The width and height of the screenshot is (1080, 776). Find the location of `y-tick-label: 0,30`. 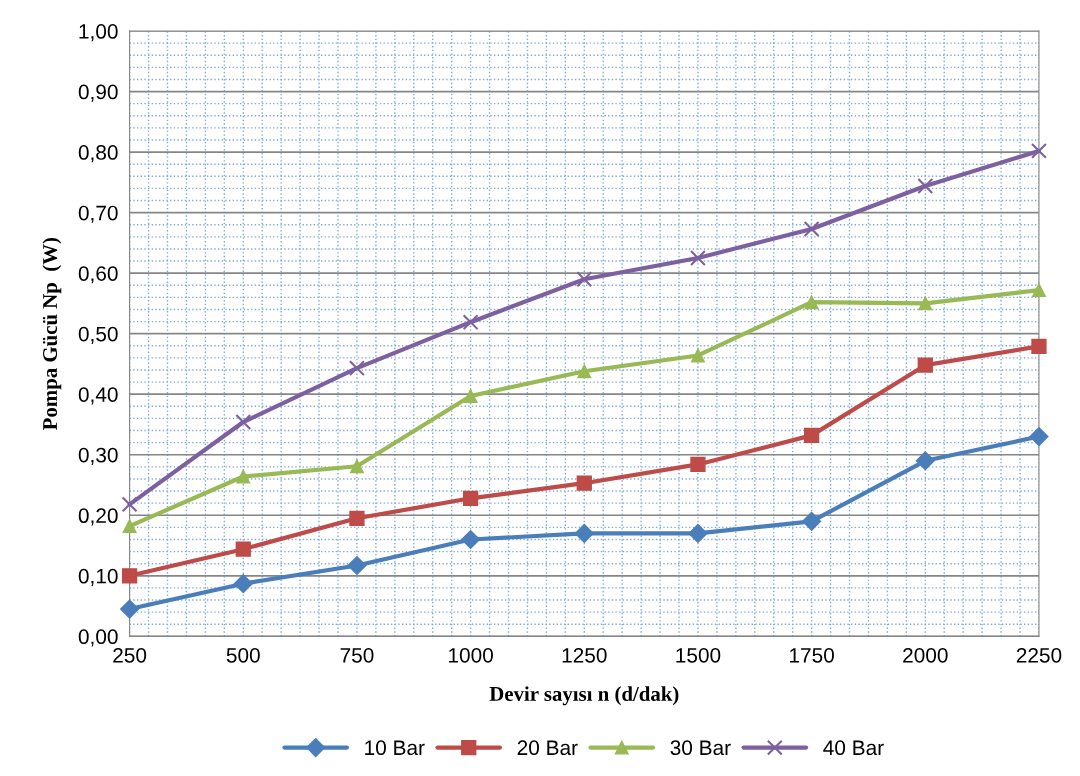

y-tick-label: 0,30 is located at coordinates (98, 456).